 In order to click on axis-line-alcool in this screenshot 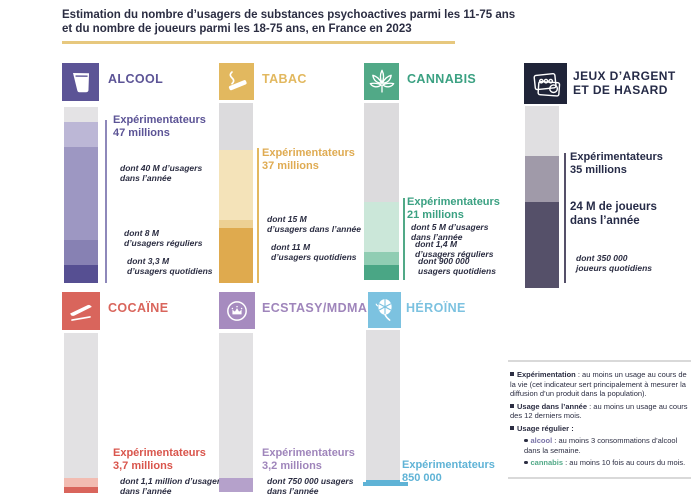, I will do `click(106, 201)`.